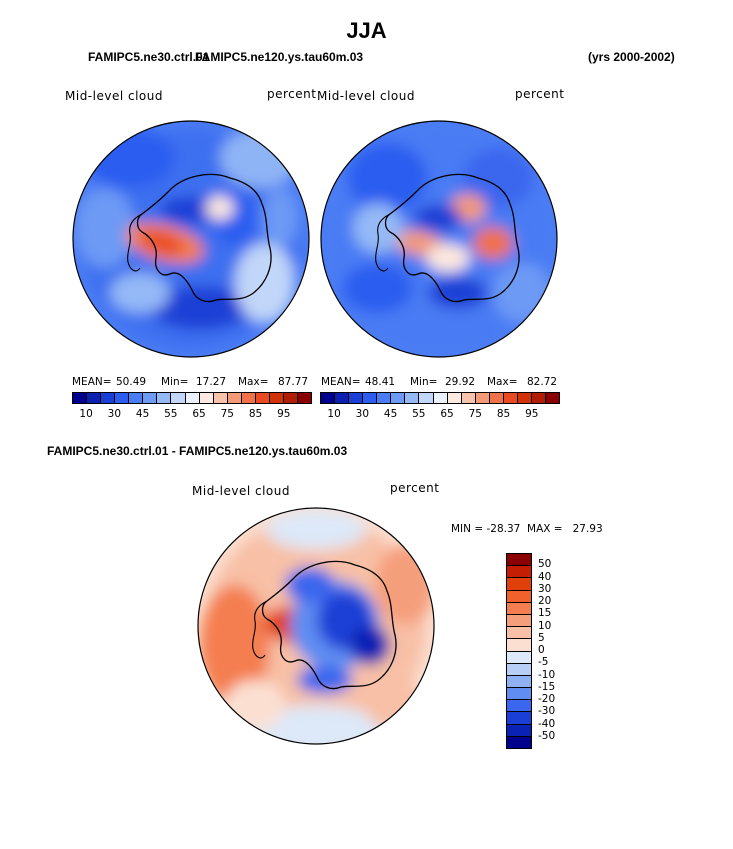 Image resolution: width=733 pixels, height=849 pixels. What do you see at coordinates (527, 529) in the screenshot?
I see `panel3-minmax-text: MIN = -28.37 MAX = 27.93` at bounding box center [527, 529].